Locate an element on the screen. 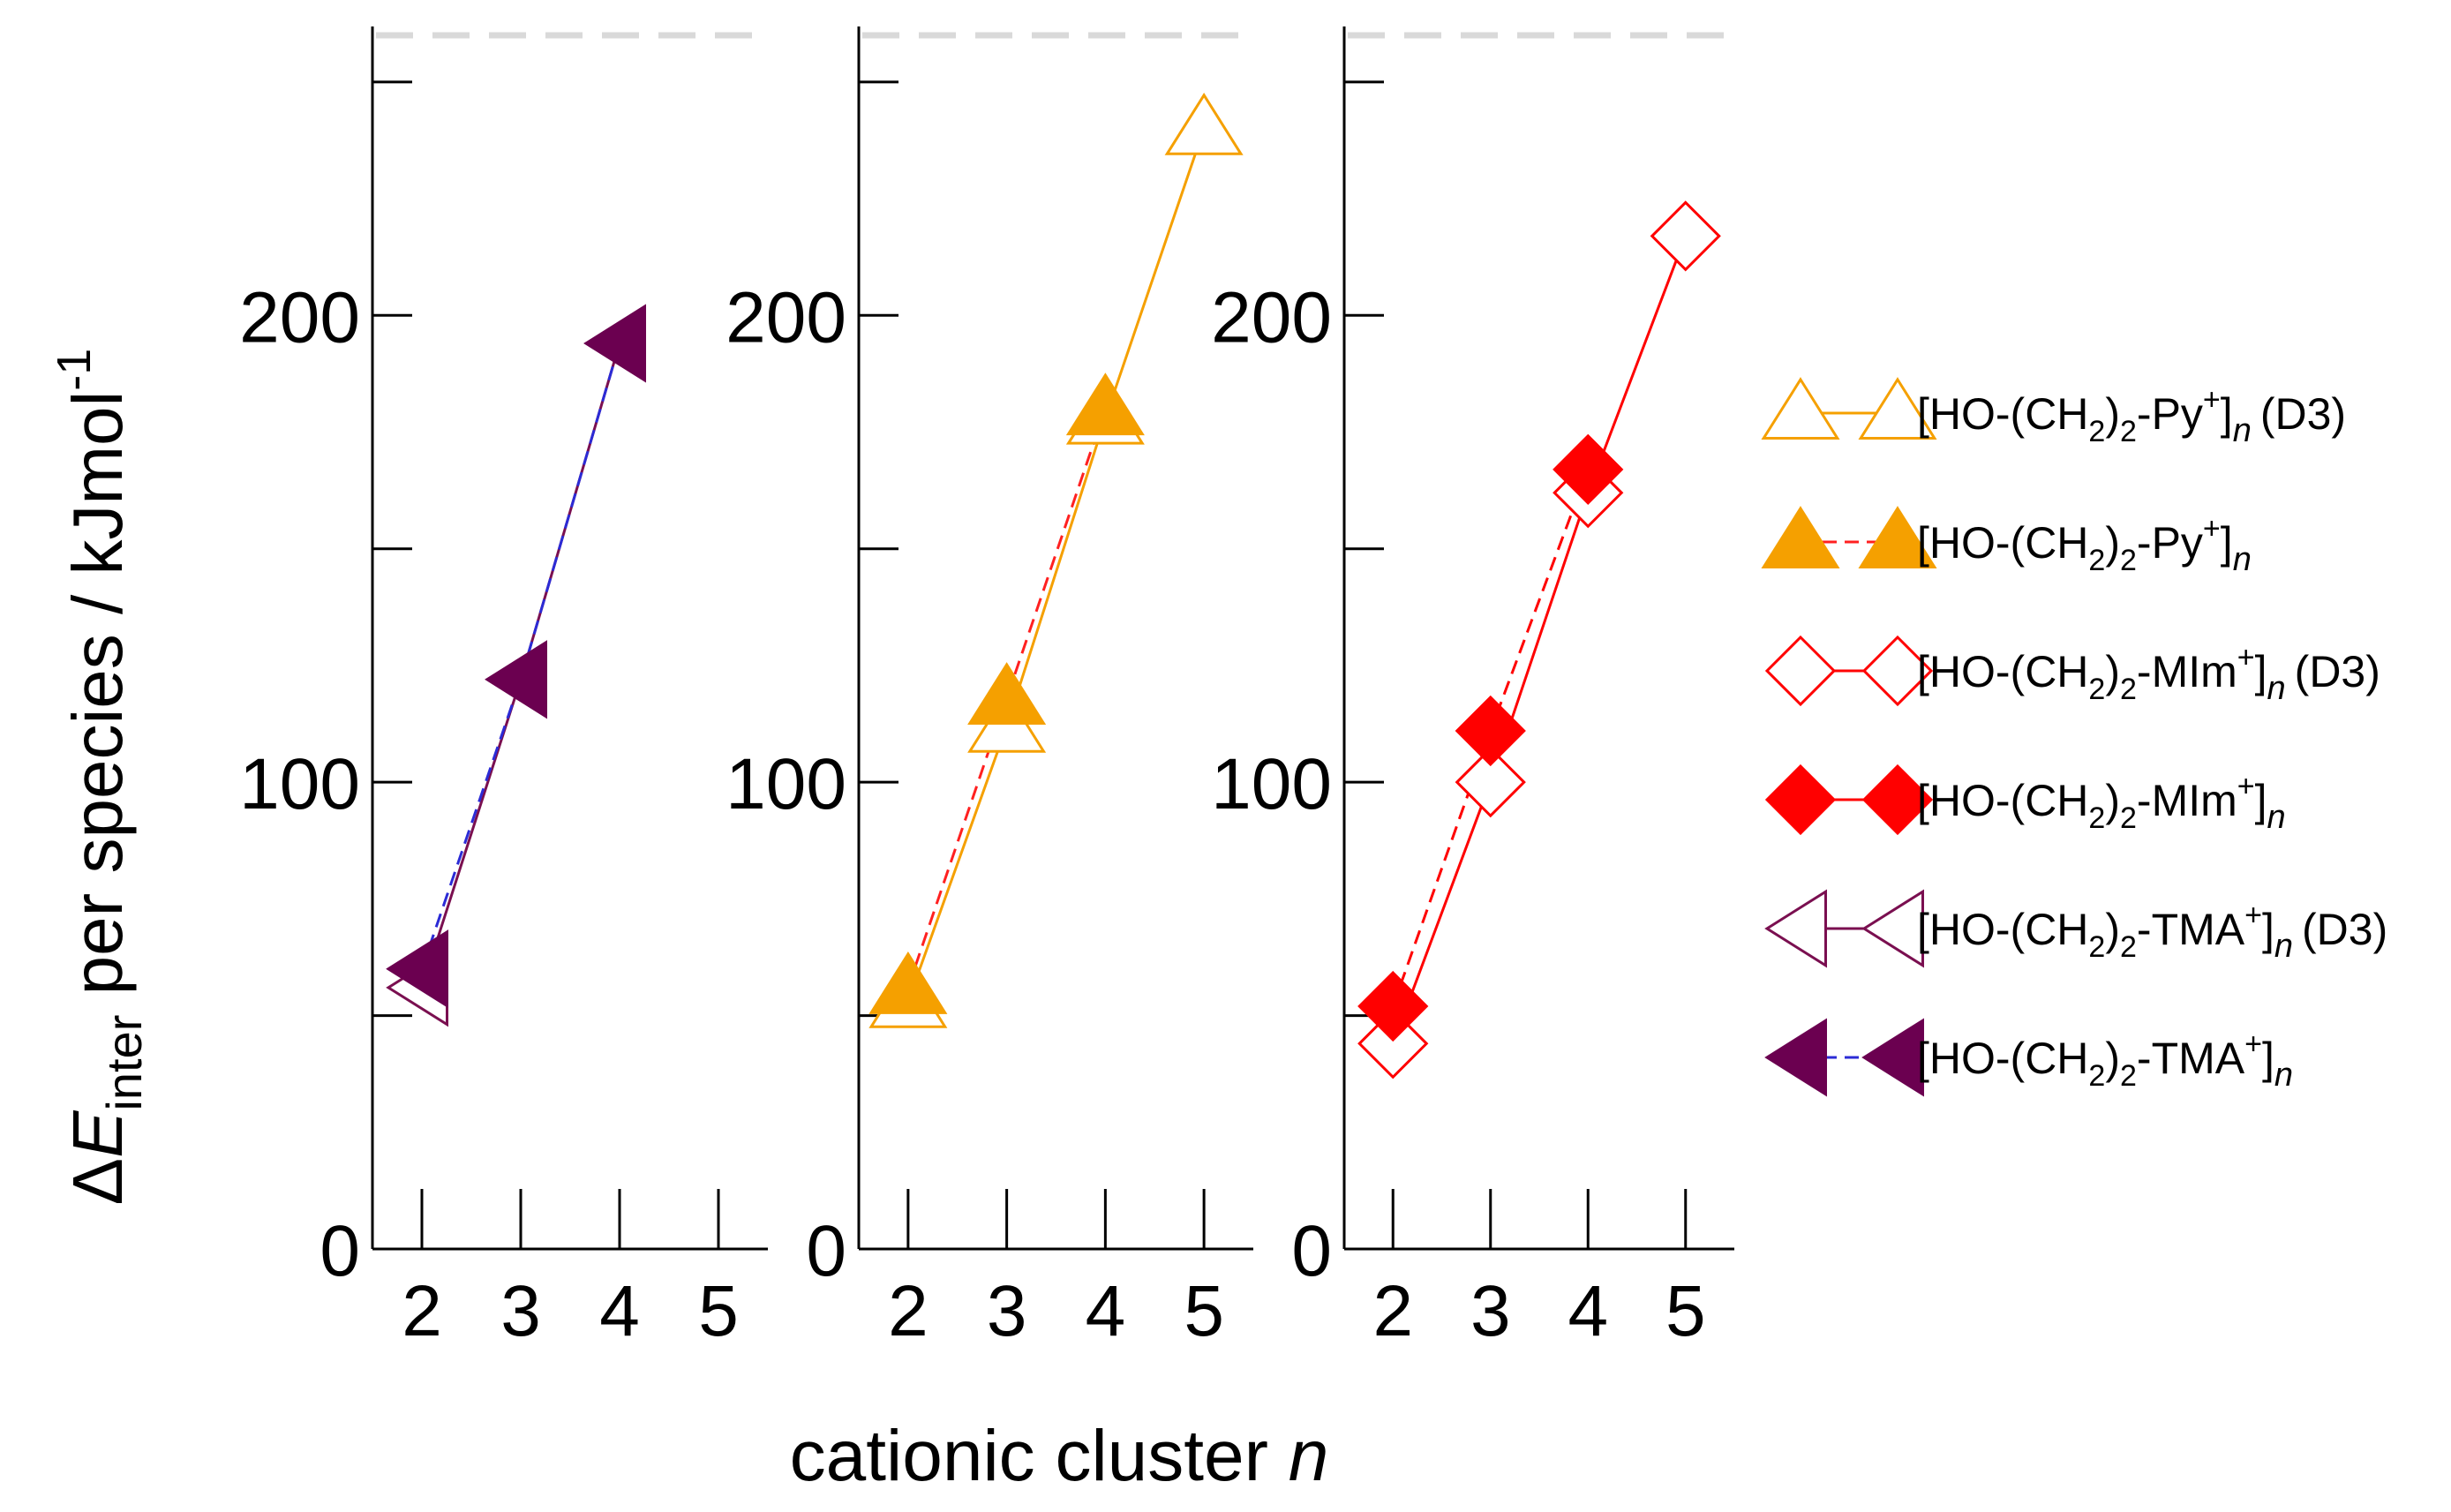 This screenshot has height=1512, width=2451. legend-label: [HO-(CH2)2-TMA+]n is located at coordinates (2105, 1060).